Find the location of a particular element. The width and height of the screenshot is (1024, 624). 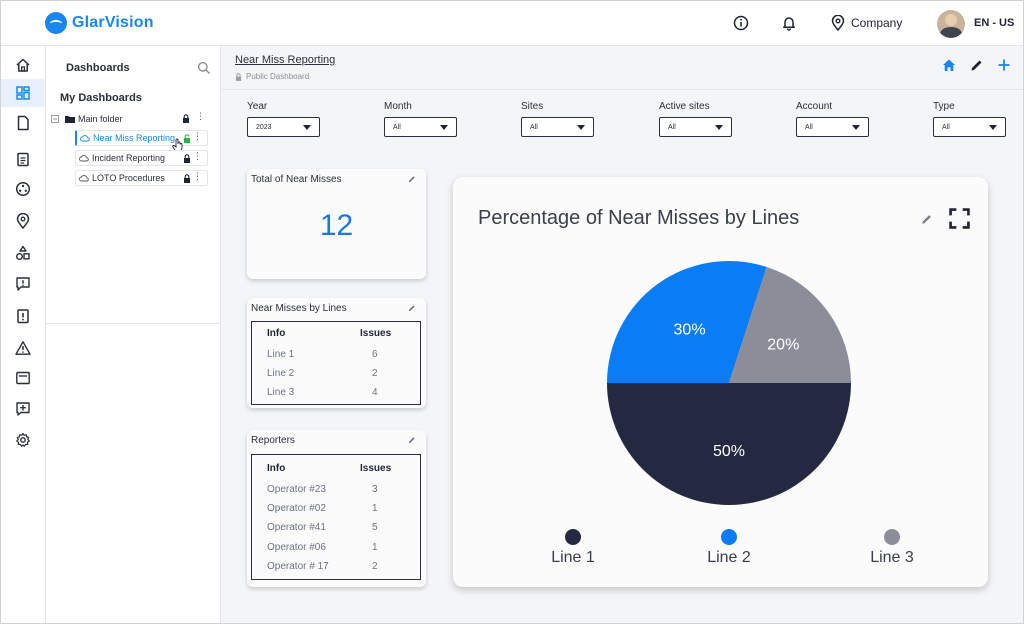

warning-nav-icon is located at coordinates (23, 348).